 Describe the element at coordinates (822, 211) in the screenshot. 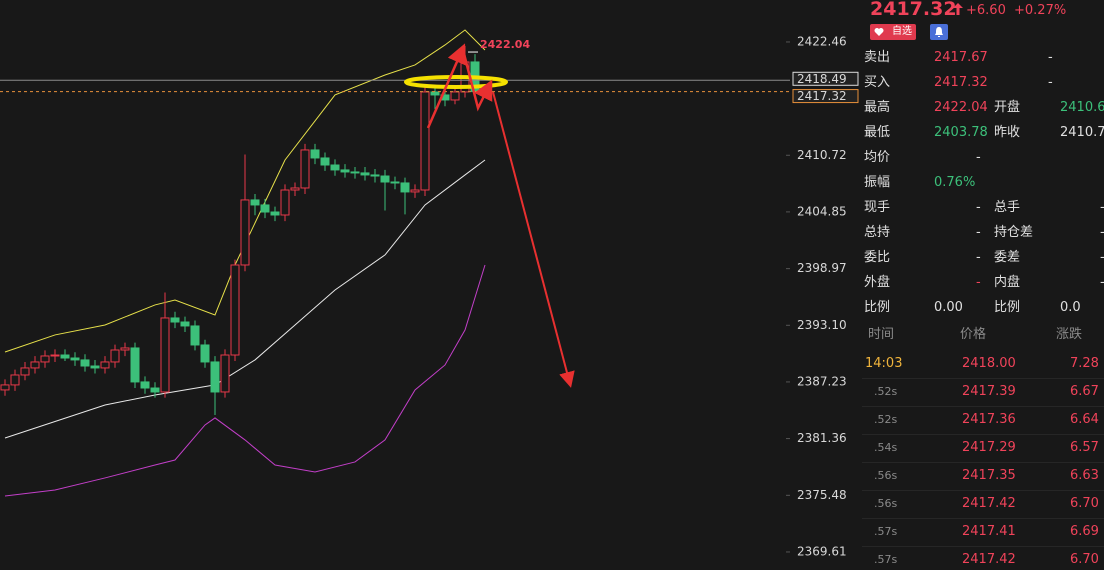

I see `y-tick-label: 2404.85` at that location.